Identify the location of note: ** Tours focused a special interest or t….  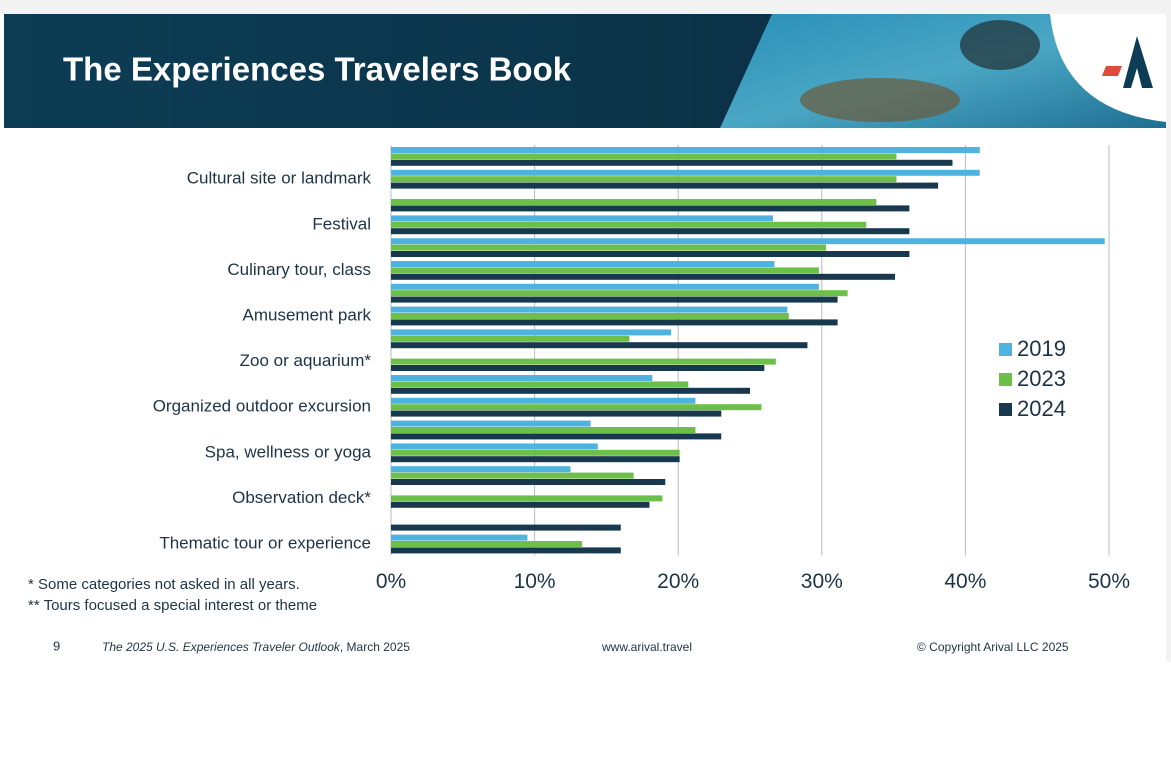
(172, 605).